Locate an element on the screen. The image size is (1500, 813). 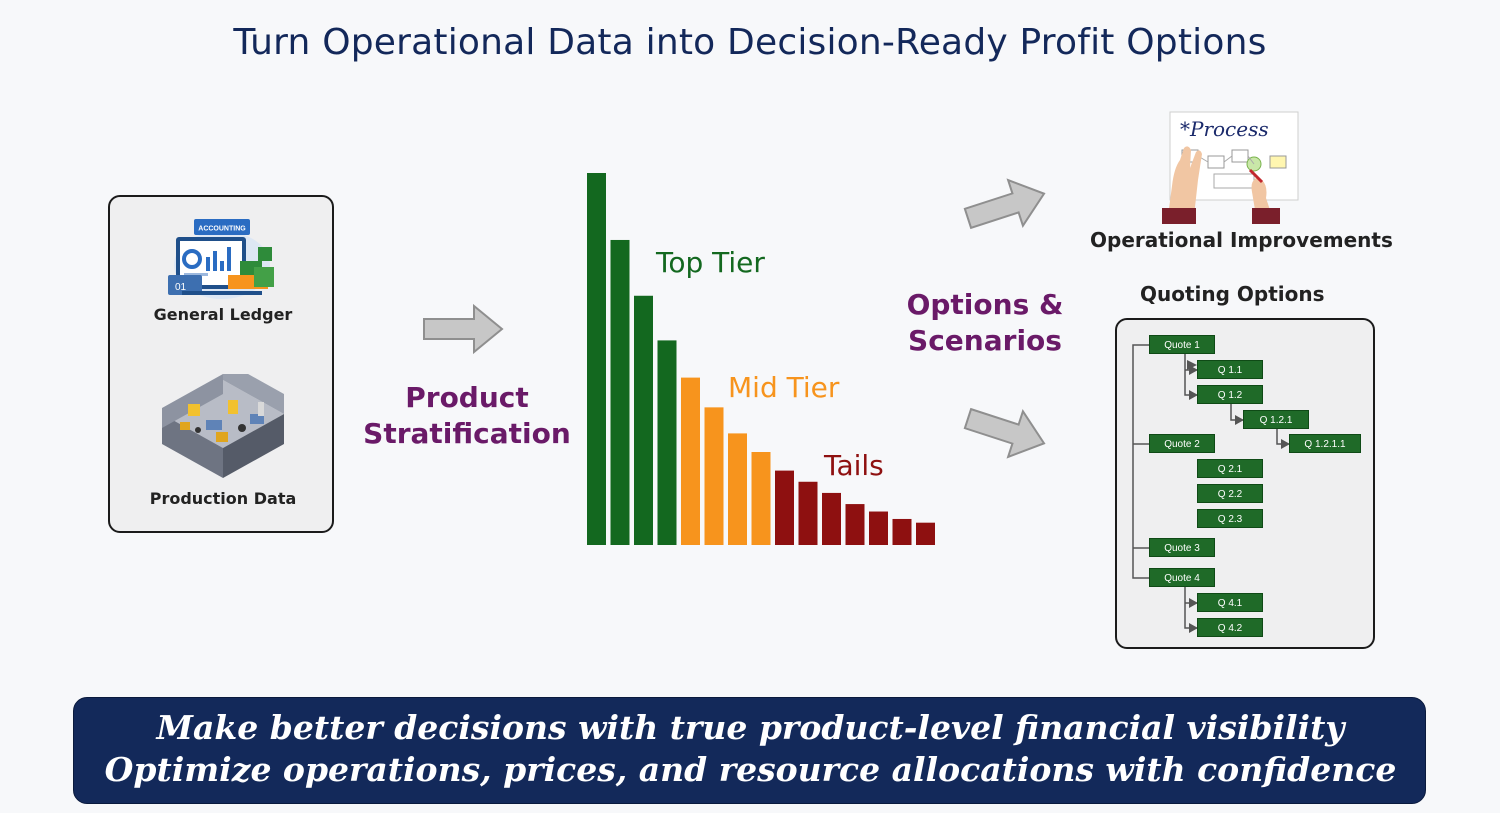
quote-node: Quote 1 is located at coordinates (1182, 344).